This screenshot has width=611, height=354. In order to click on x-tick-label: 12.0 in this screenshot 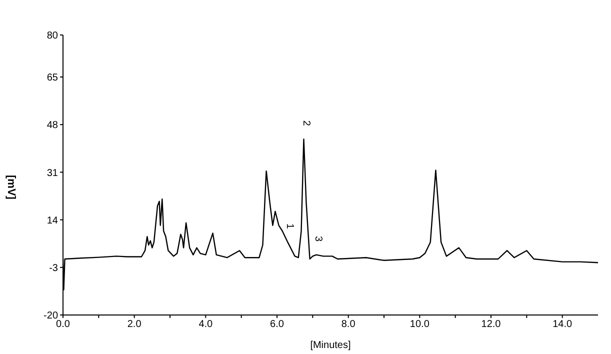, I will do `click(491, 324)`.